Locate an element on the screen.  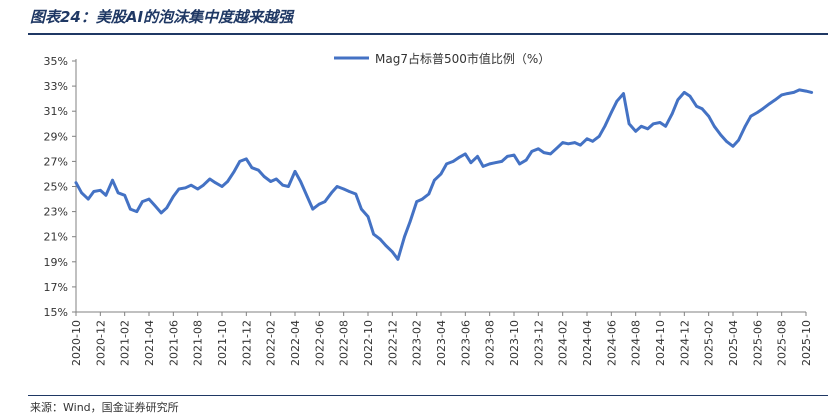
x-tick-label: 2025-02 is located at coordinates (709, 343).